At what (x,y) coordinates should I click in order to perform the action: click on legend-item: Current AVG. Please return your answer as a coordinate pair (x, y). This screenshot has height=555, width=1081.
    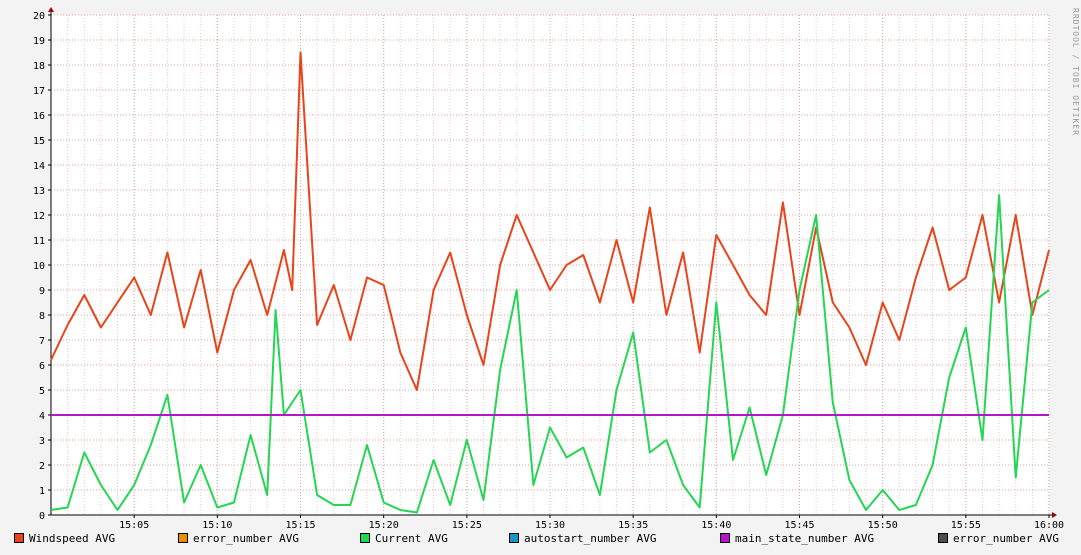
    Looking at the image, I should click on (404, 538).